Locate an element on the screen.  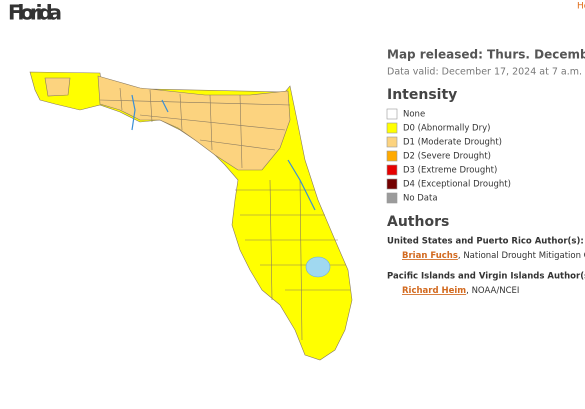
authors-title: Authors is located at coordinates (418, 222).